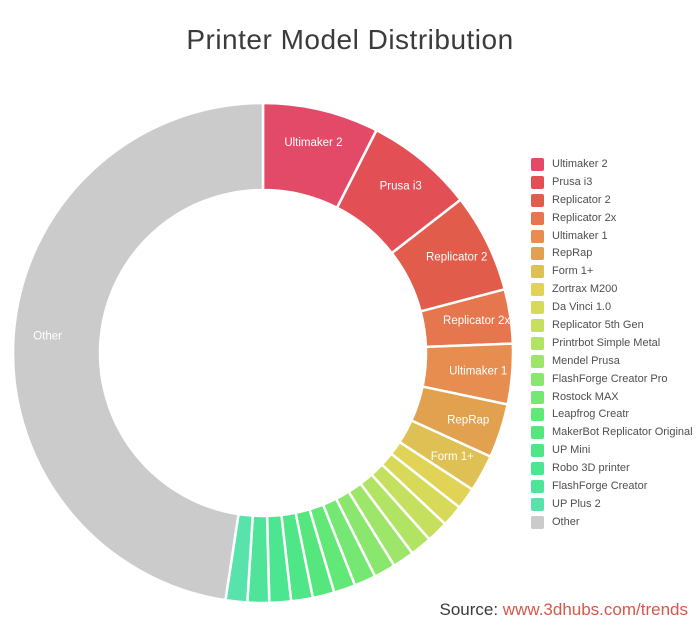 The width and height of the screenshot is (700, 642). I want to click on legend-label: Rostock MAX, so click(585, 396).